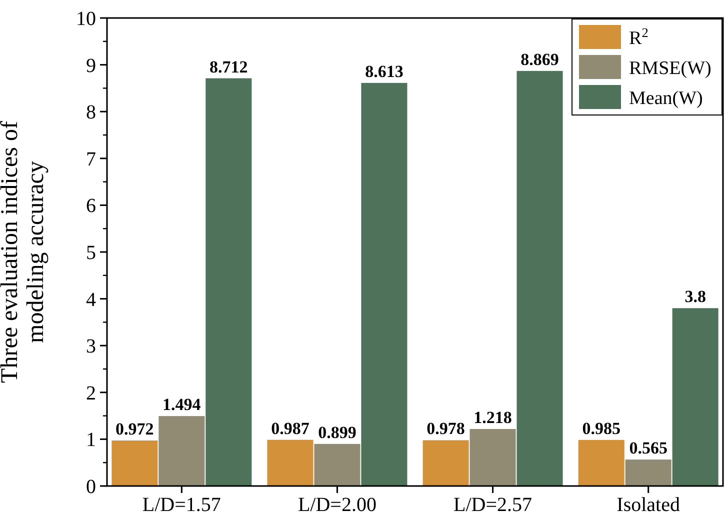 Image resolution: width=727 pixels, height=518 pixels. Describe the element at coordinates (601, 428) in the screenshot. I see `data-label: 0.985` at that location.